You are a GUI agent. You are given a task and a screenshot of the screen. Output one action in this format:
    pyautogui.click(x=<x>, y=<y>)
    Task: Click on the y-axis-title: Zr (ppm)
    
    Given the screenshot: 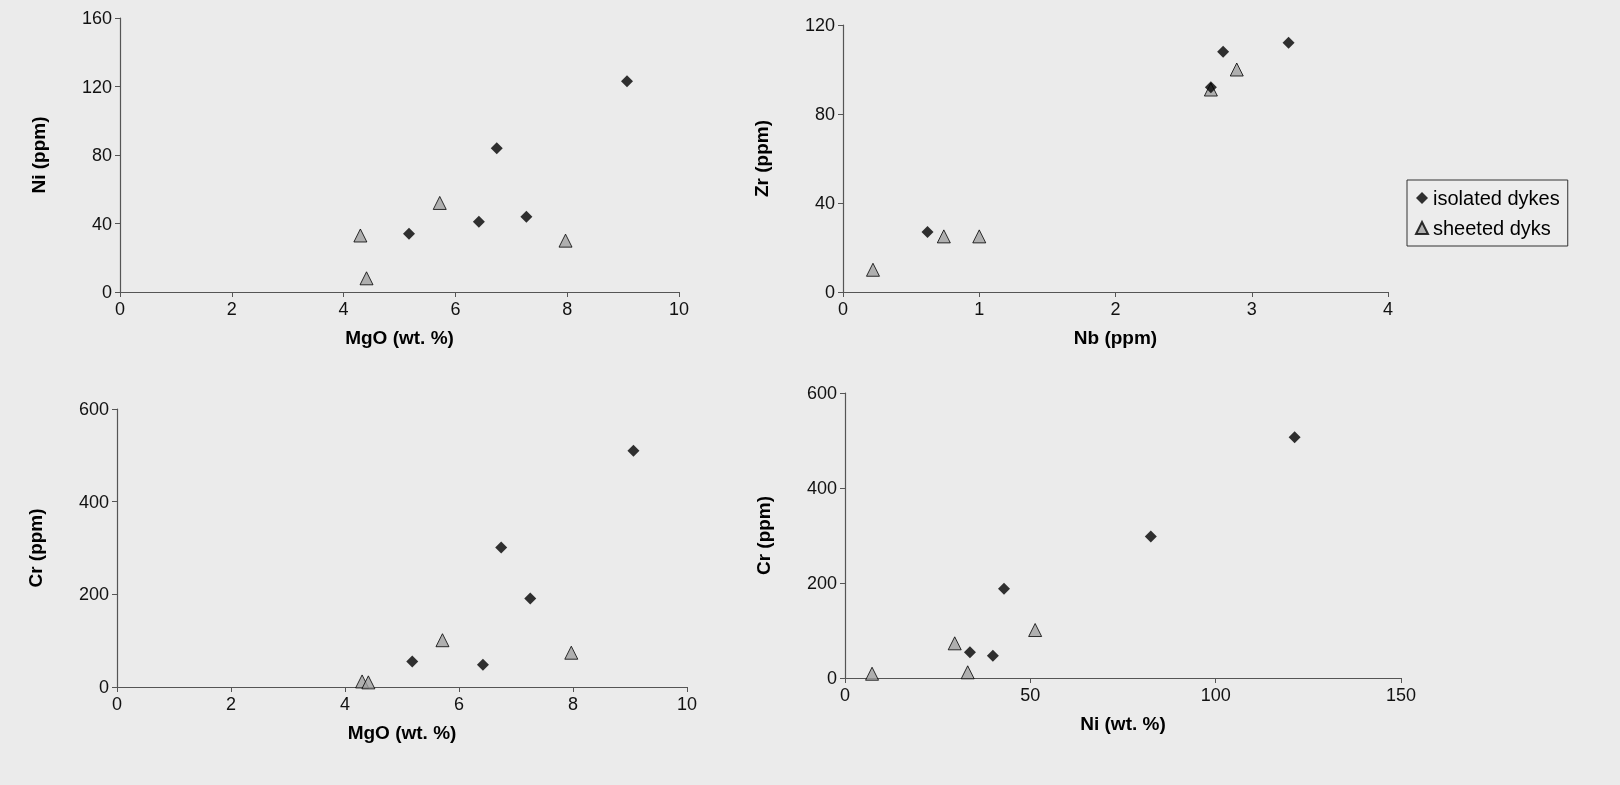 What is the action you would take?
    pyautogui.click(x=761, y=158)
    